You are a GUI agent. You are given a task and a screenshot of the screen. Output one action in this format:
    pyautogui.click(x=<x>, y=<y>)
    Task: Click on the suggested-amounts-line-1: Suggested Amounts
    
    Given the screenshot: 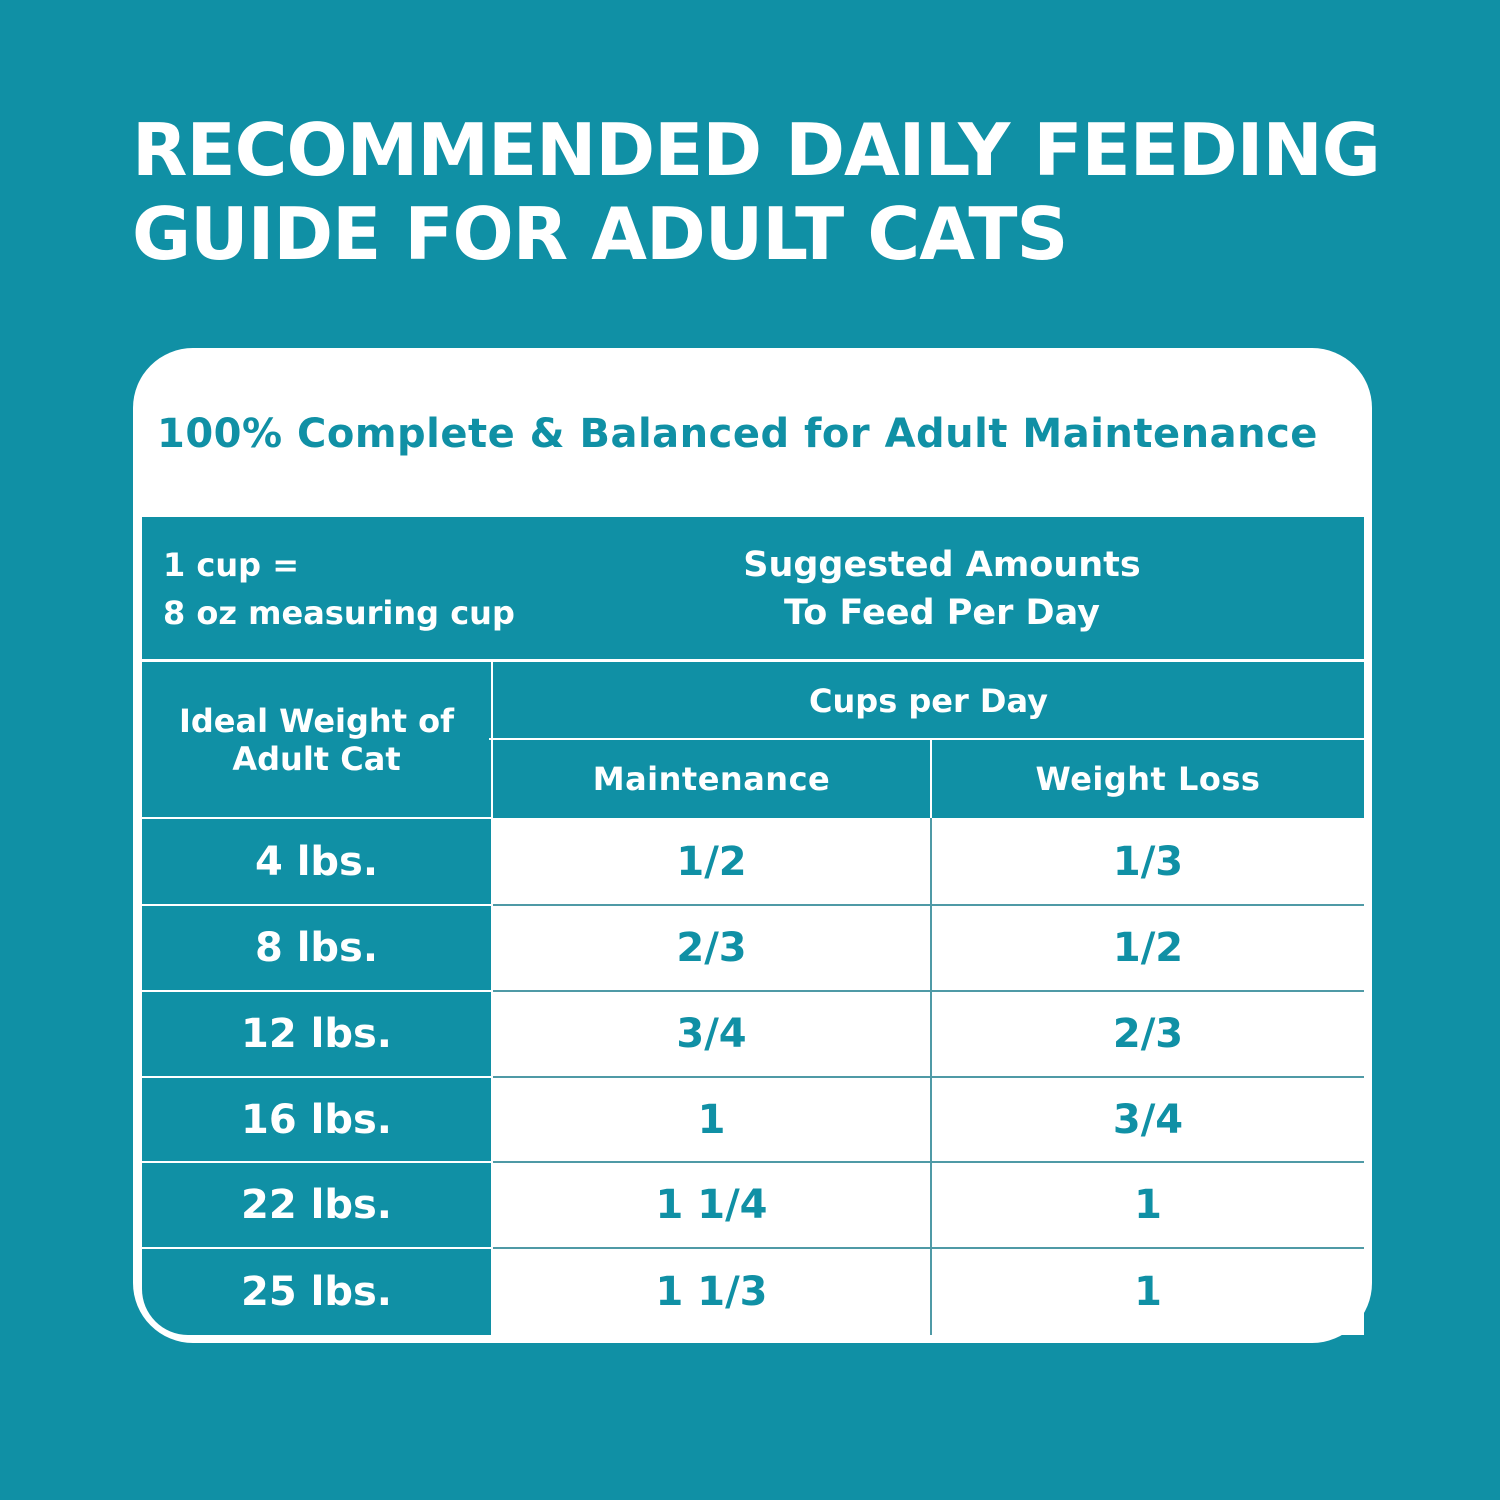 What is the action you would take?
    pyautogui.click(x=942, y=565)
    